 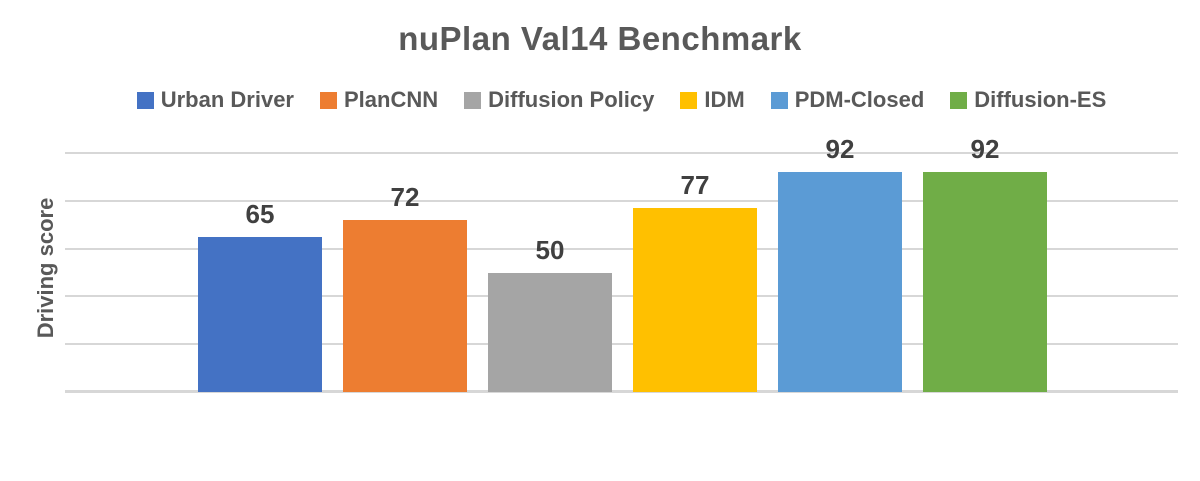 What do you see at coordinates (985, 282) in the screenshot?
I see `bar-diffusion-es` at bounding box center [985, 282].